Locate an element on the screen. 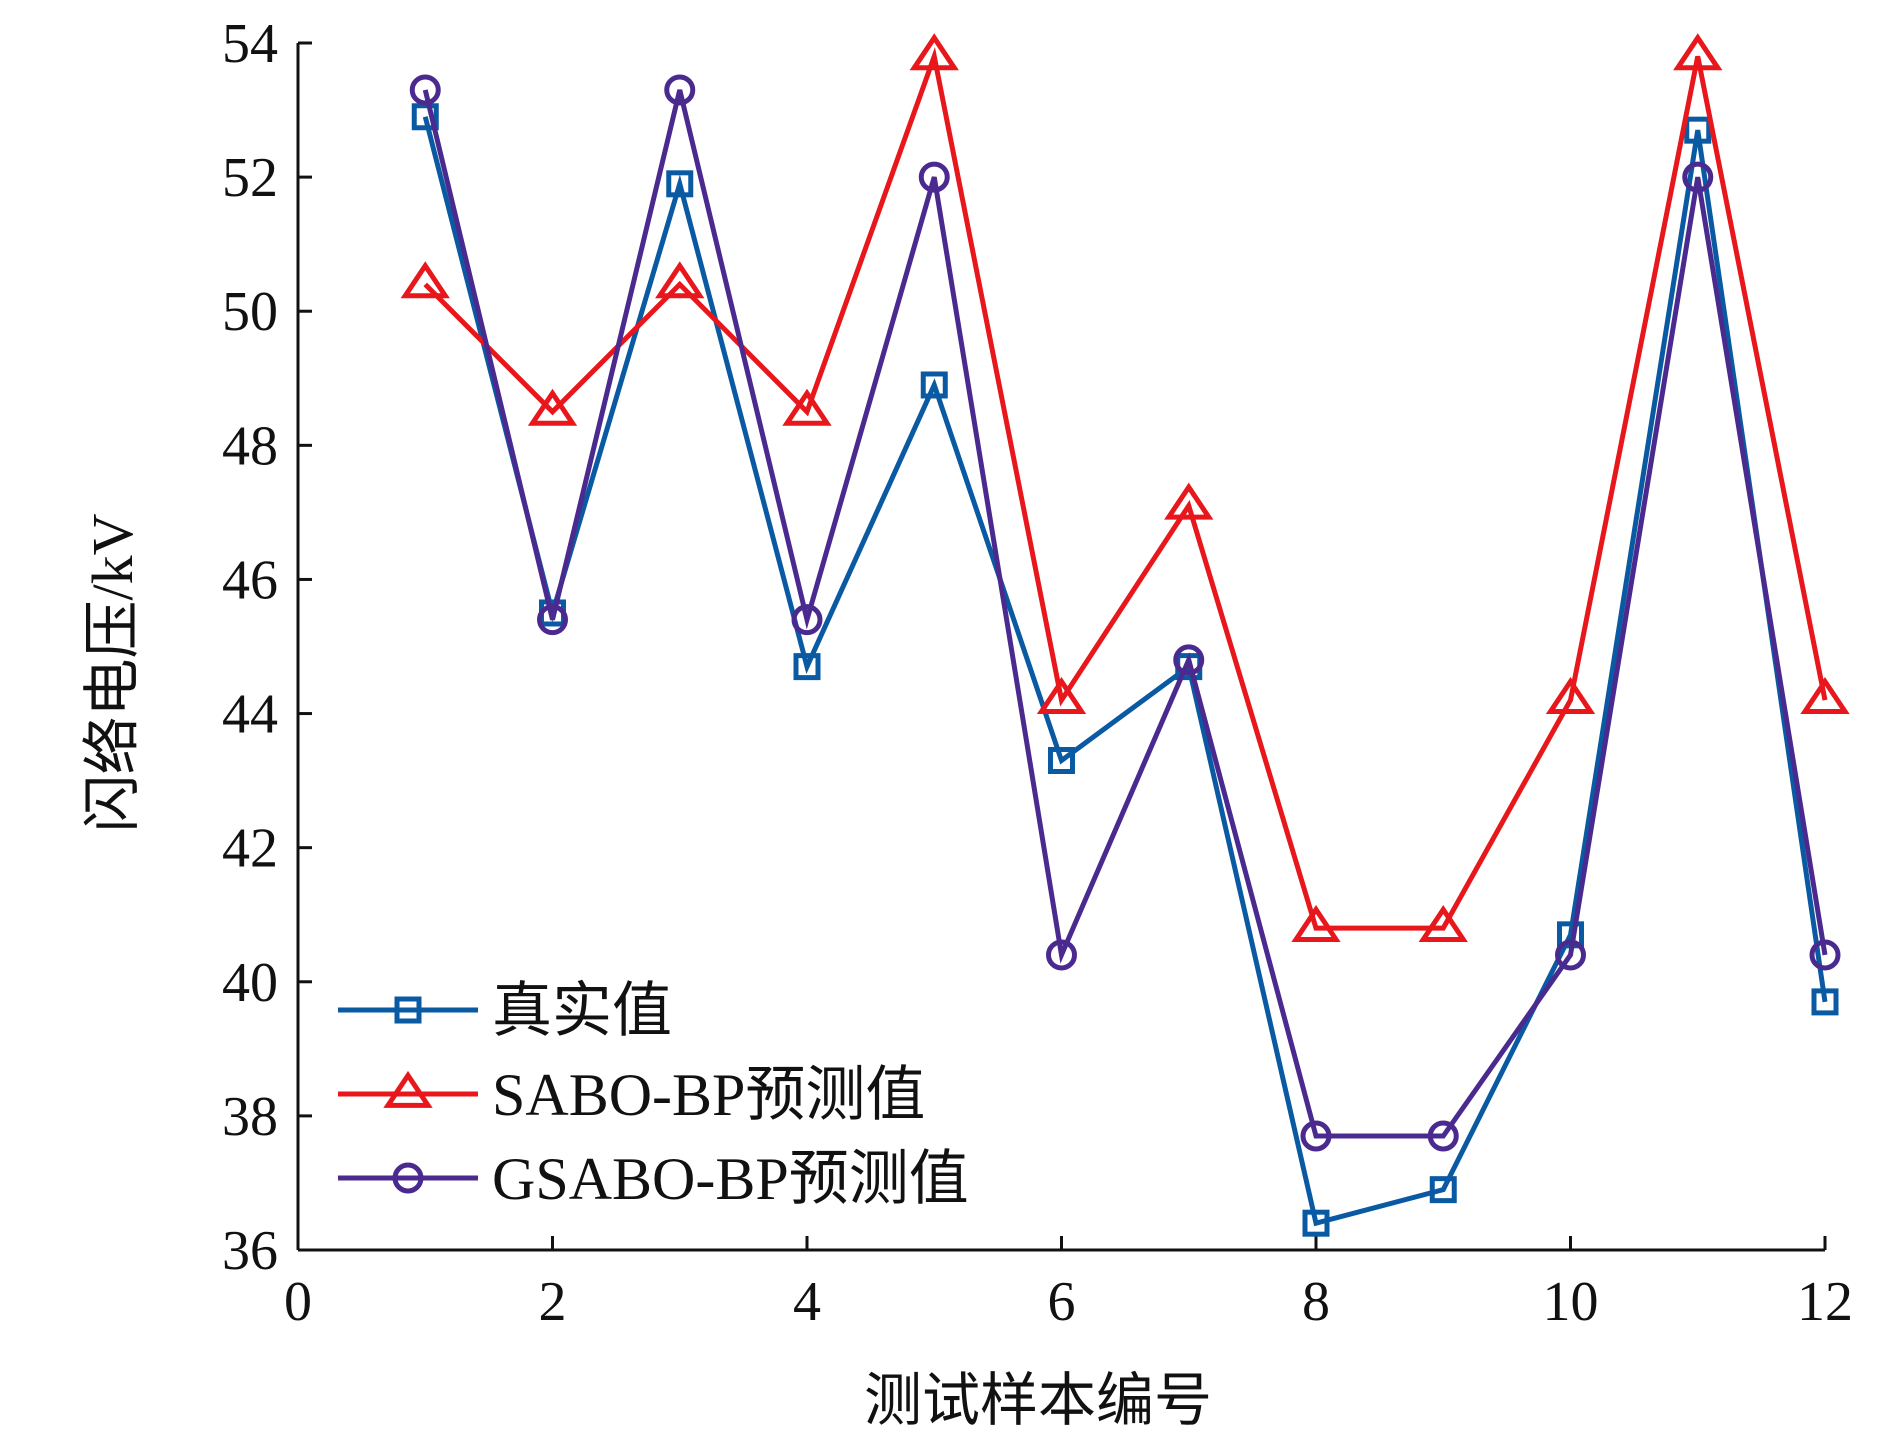 This screenshot has height=1440, width=1891. y-tick-label: 38 is located at coordinates (250, 1117).